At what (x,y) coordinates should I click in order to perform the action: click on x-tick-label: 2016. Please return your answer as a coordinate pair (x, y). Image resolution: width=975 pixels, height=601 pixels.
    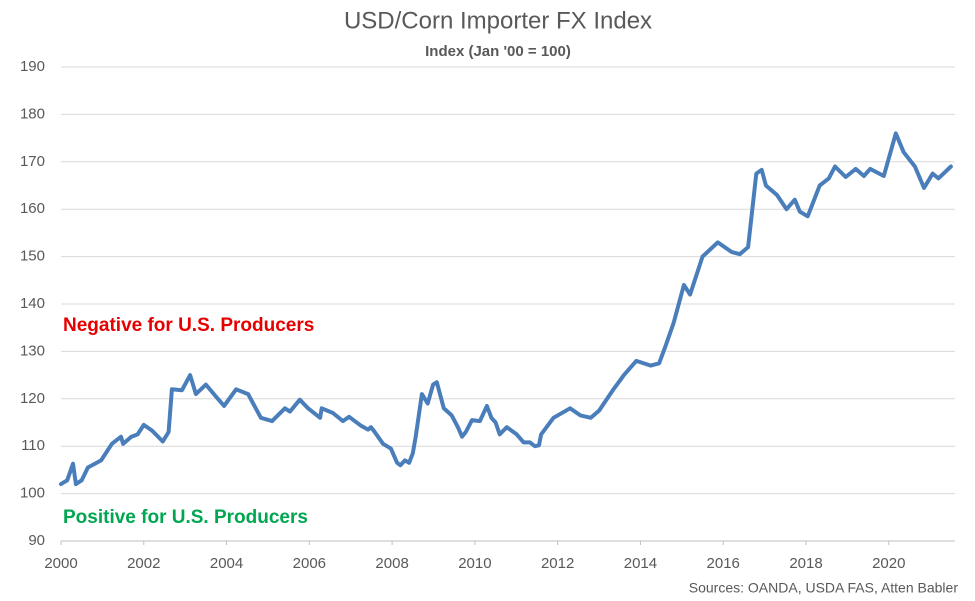
    Looking at the image, I should click on (723, 563).